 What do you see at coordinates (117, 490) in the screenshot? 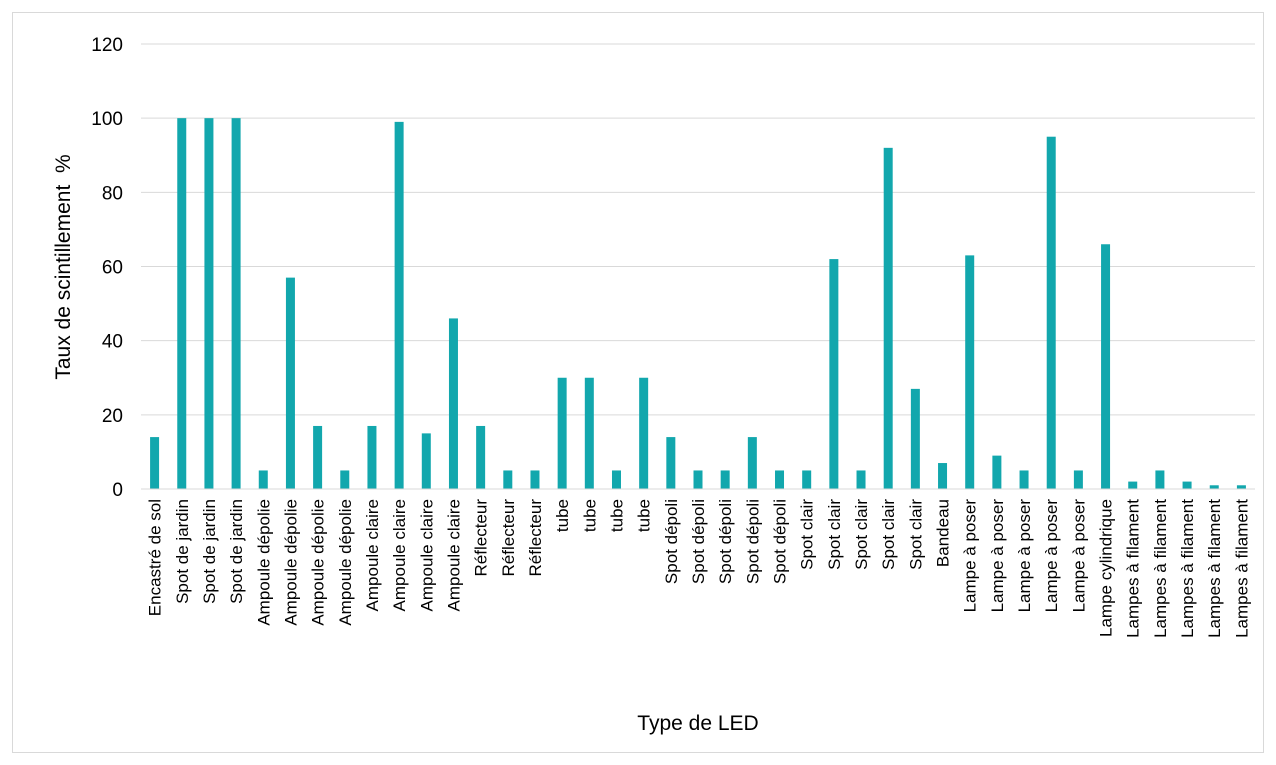
I see `y-tick-label: 0` at bounding box center [117, 490].